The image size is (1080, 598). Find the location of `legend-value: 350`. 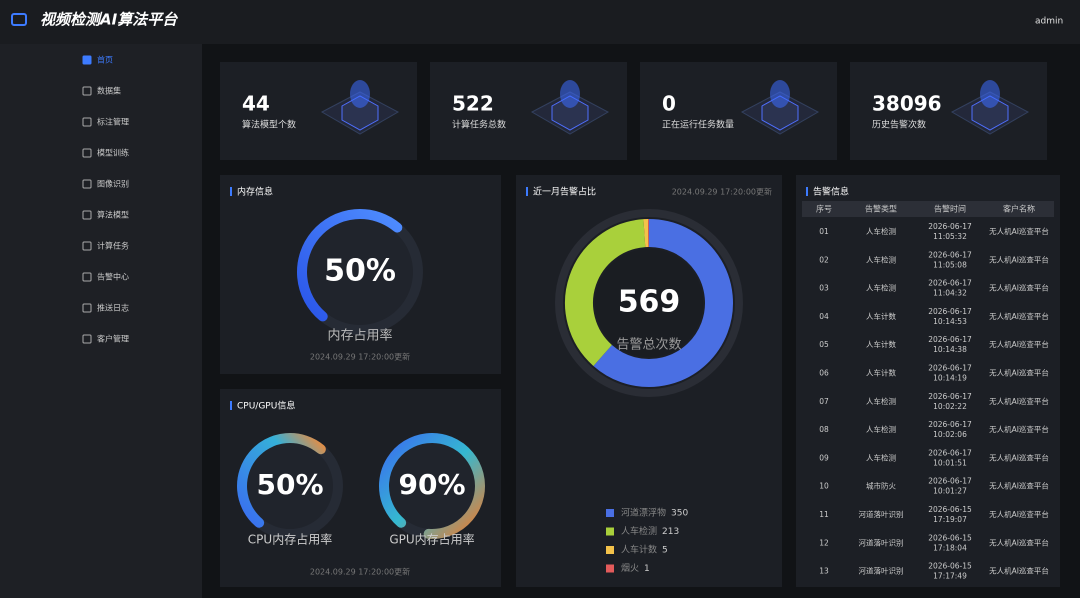

legend-value: 350 is located at coordinates (679, 514).